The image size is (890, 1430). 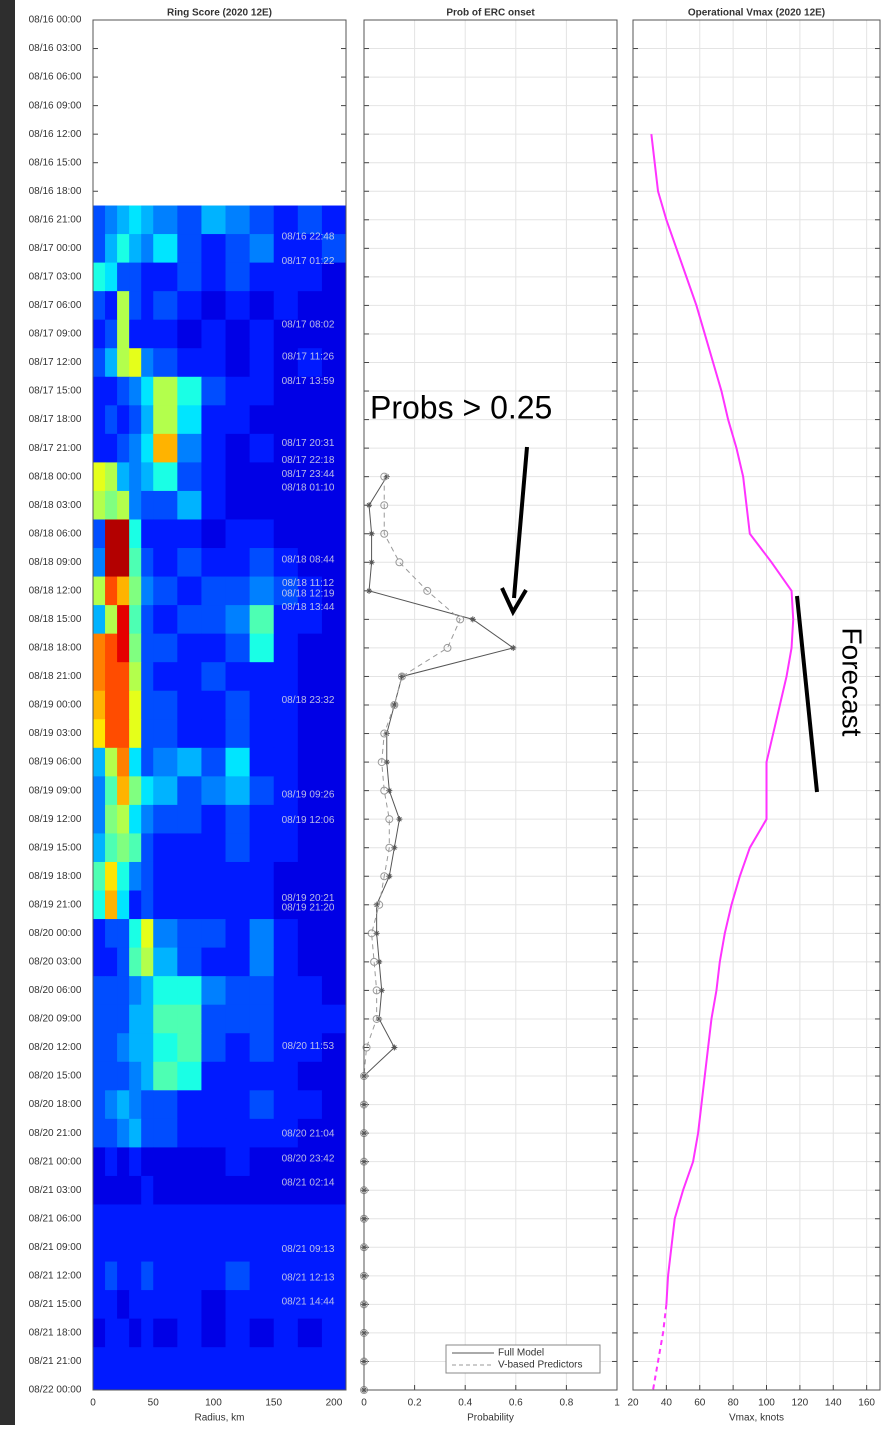 I want to click on x-tick-label: 50, so click(x=154, y=1403).